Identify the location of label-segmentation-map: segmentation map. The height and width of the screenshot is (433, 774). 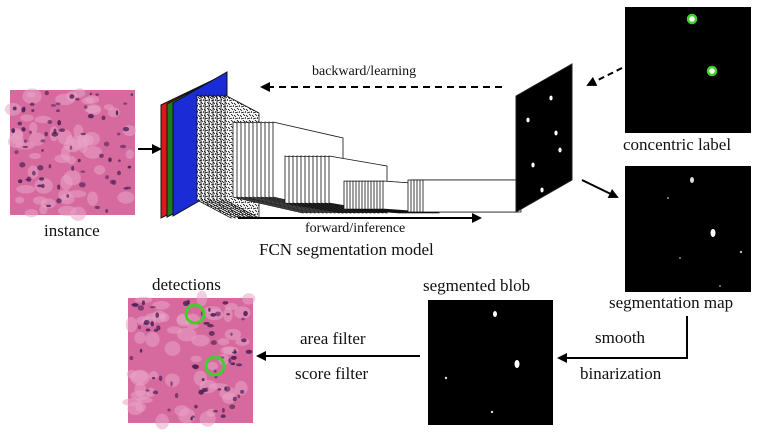
(671, 302).